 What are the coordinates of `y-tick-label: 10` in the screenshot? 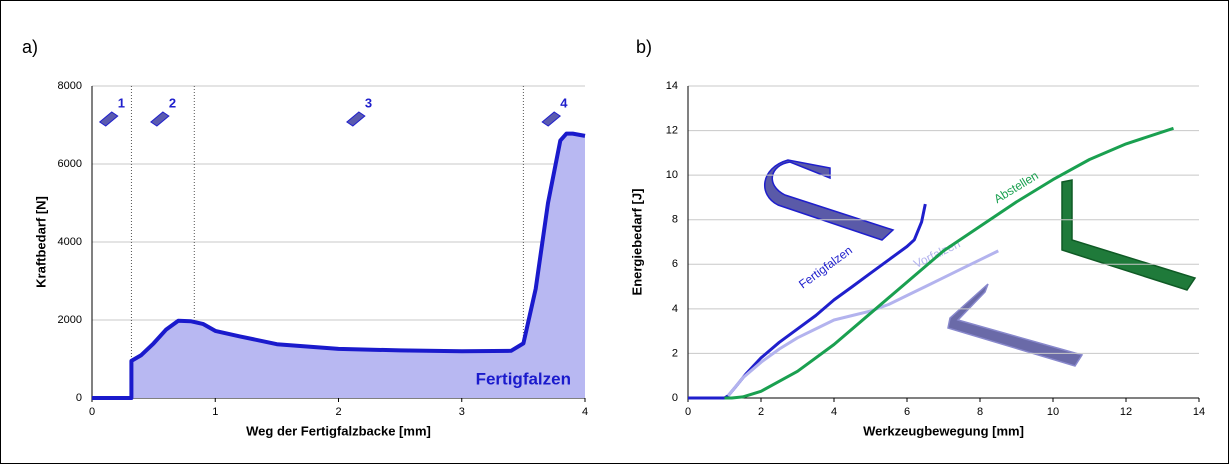 It's located at (672, 175).